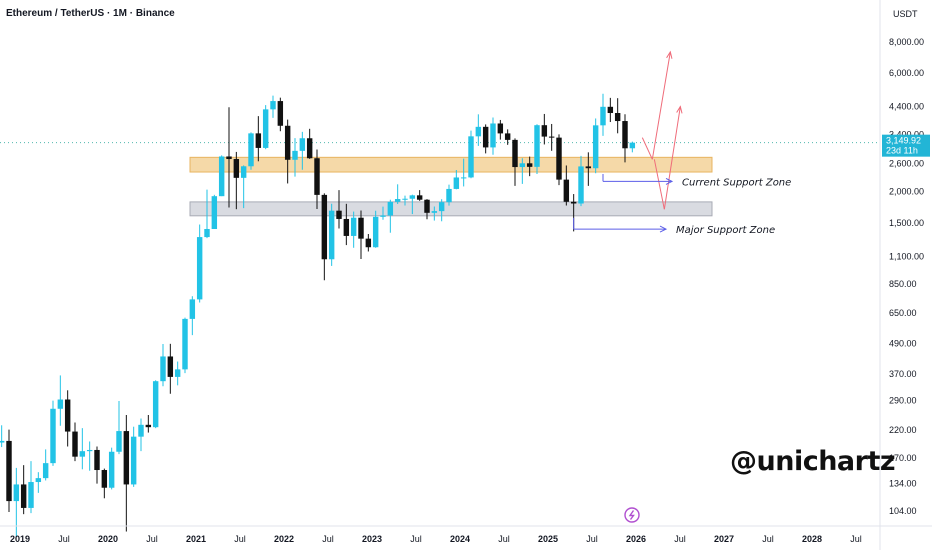  What do you see at coordinates (906, 134) in the screenshot?
I see `price-tick: 3,400.00` at bounding box center [906, 134].